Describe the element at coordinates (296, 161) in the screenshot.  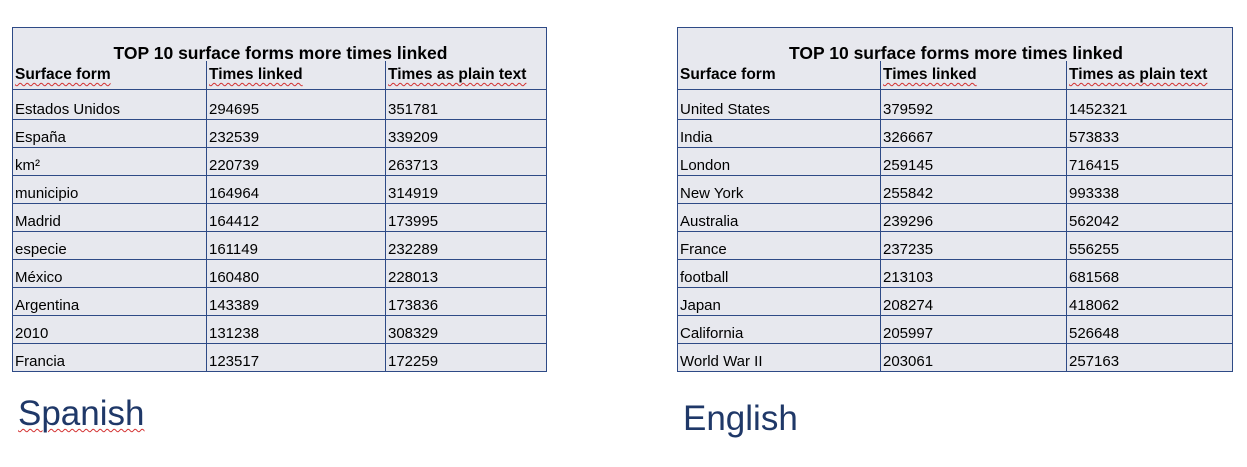
I see `times-linked-cell: 220739` at that location.